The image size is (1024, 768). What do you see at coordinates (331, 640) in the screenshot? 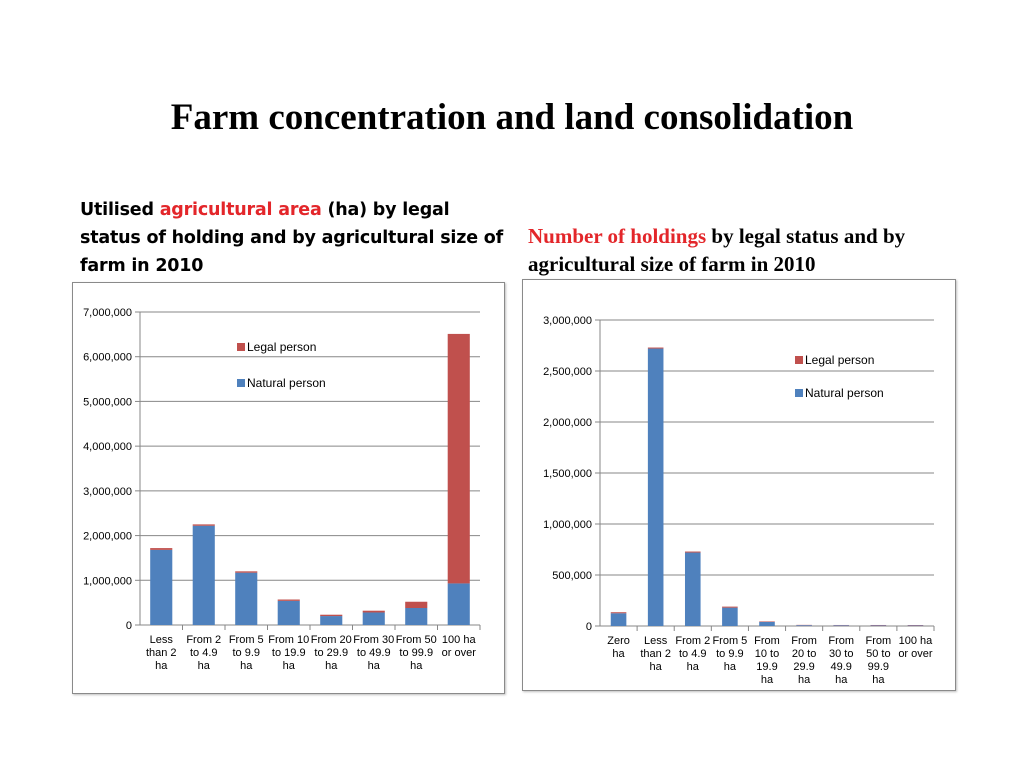
I see `left-category-label-line: From 20` at bounding box center [331, 640].